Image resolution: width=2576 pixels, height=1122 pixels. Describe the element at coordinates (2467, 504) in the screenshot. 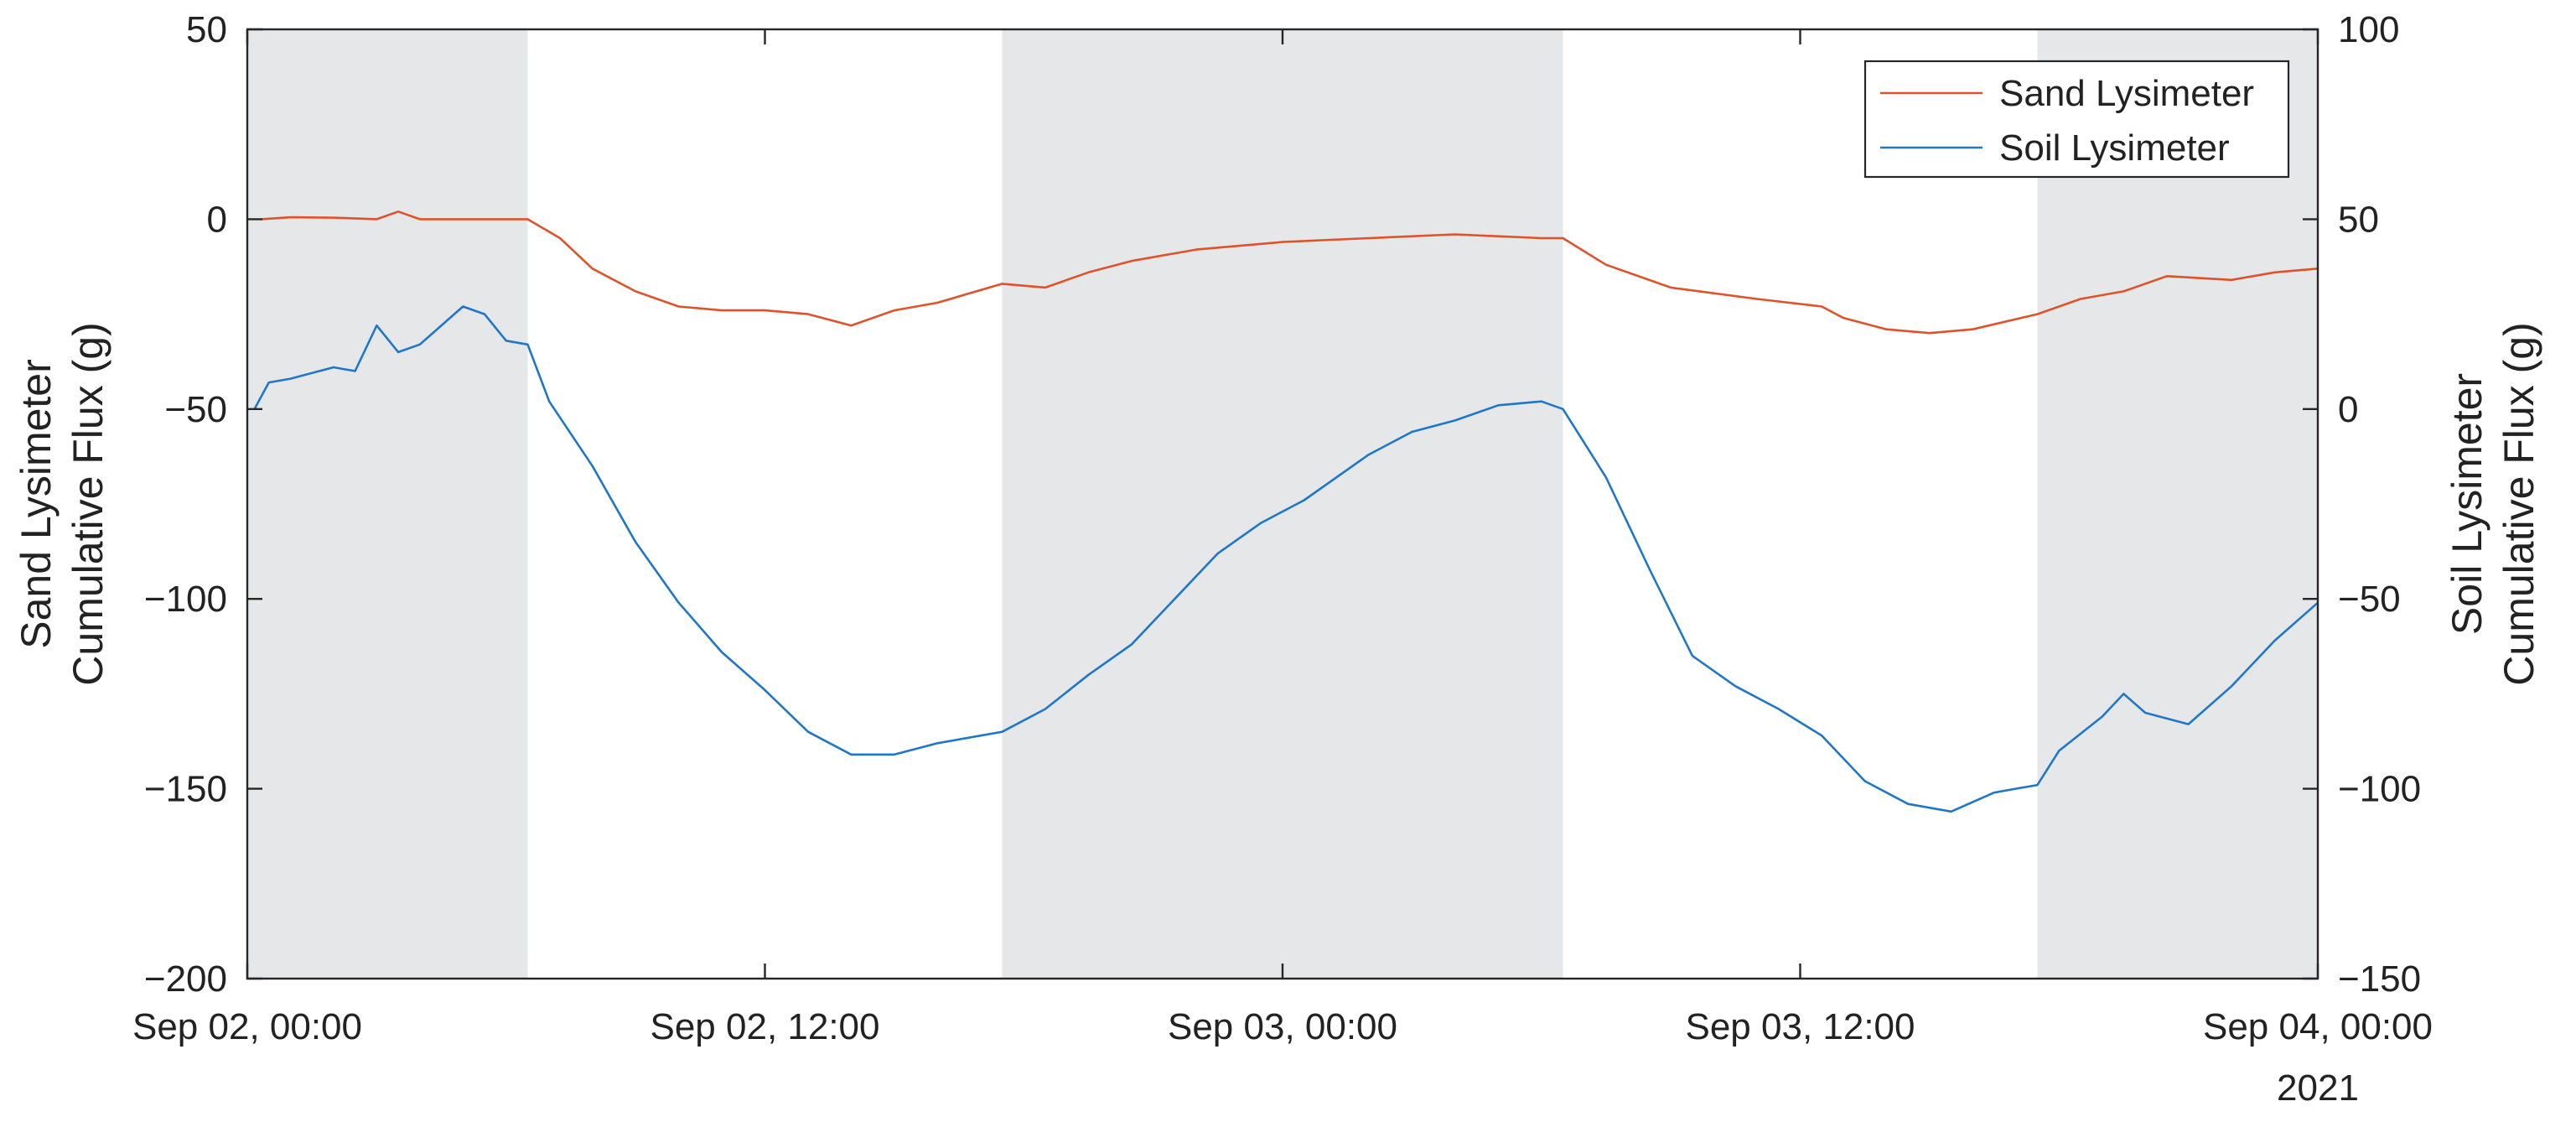

I see `y-right-label-line1: Soil Lysimeter` at that location.